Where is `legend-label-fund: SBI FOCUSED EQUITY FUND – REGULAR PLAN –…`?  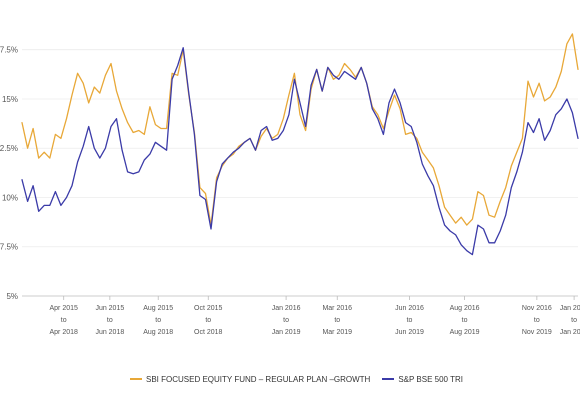 legend-label-fund: SBI FOCUSED EQUITY FUND – REGULAR PLAN –… is located at coordinates (258, 379).